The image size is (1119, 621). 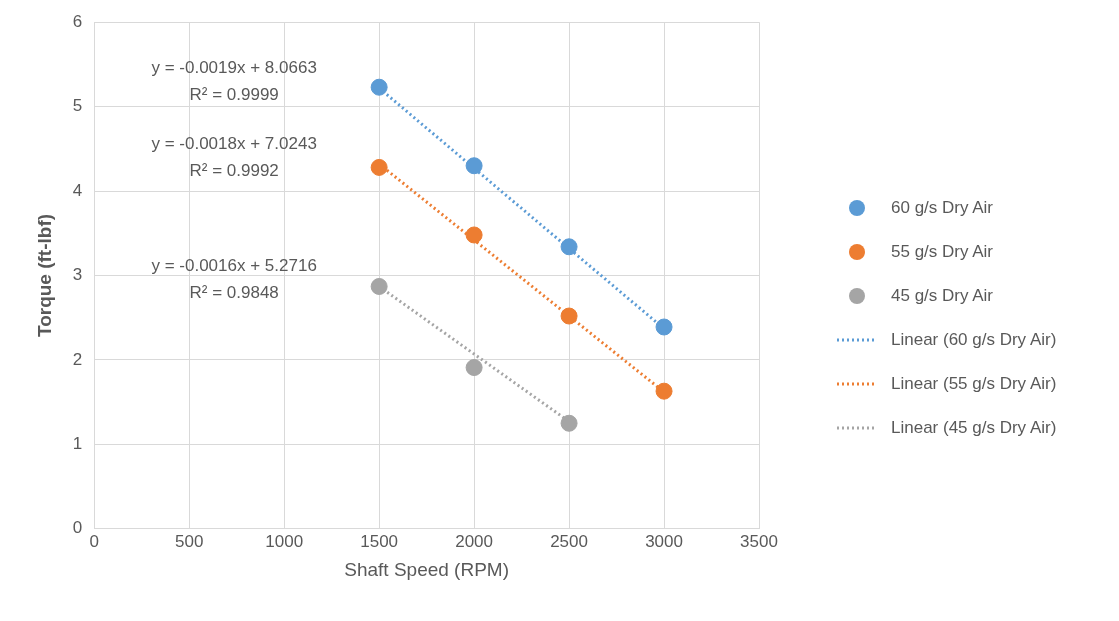 What do you see at coordinates (77, 275) in the screenshot?
I see `y-tick-label: 3` at bounding box center [77, 275].